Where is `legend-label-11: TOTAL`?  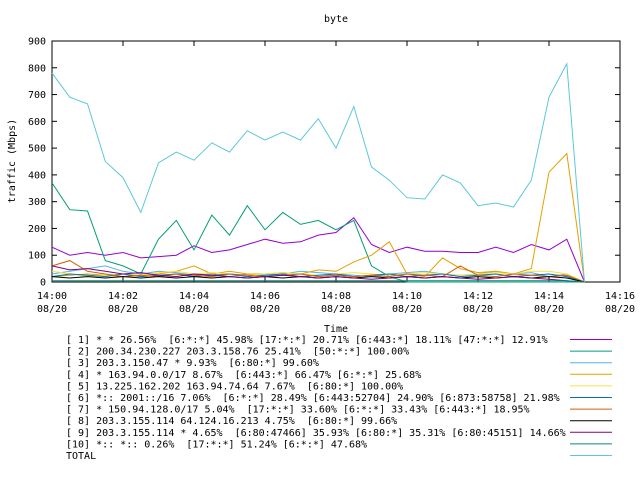 legend-label-11: TOTAL is located at coordinates (81, 456).